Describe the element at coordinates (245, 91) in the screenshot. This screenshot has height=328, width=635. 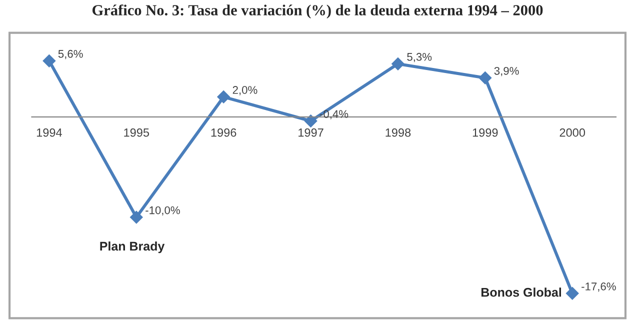
I see `data-label: 2,0%` at that location.